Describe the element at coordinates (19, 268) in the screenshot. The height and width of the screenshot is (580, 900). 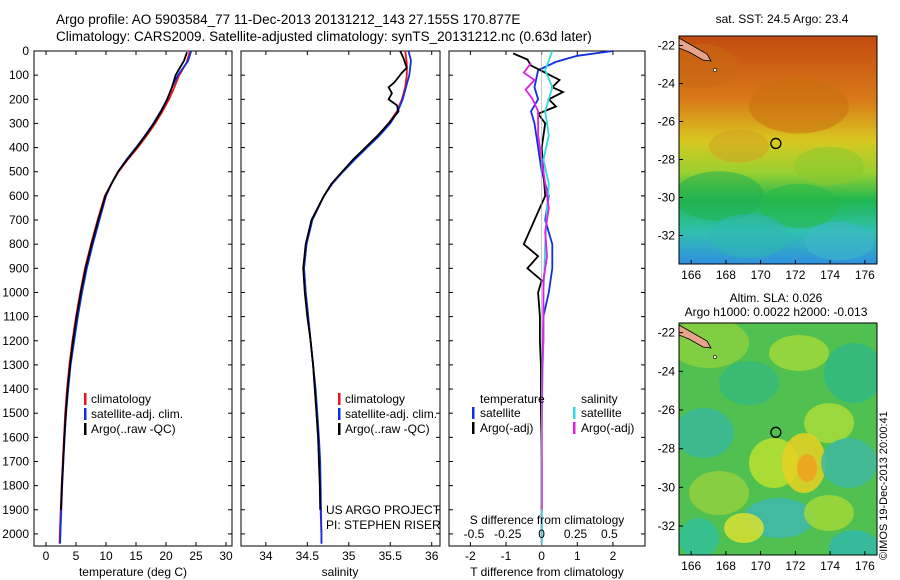
I see `depth-tick-label: 900` at that location.